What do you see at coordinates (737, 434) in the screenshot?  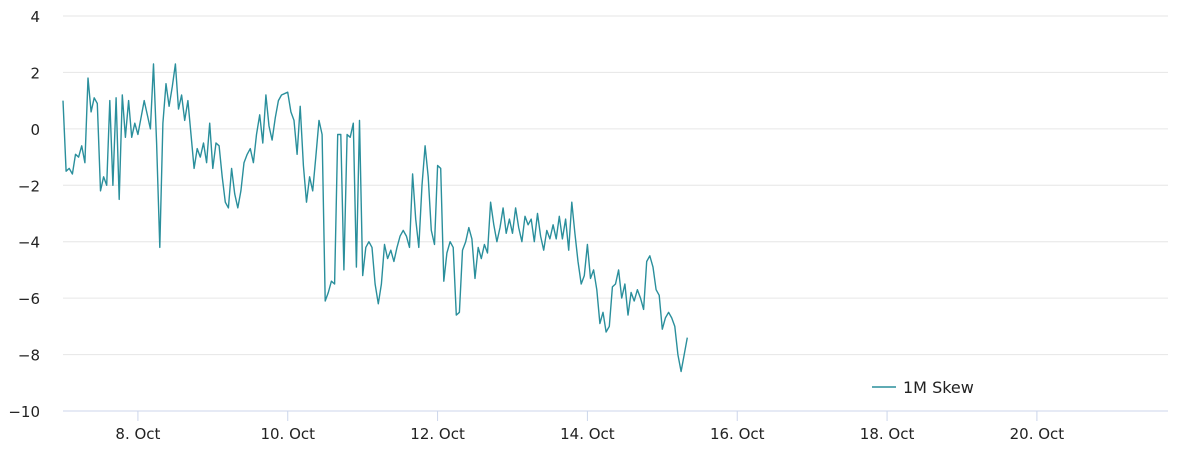 I see `x-tick-label: 16. Oct` at bounding box center [737, 434].